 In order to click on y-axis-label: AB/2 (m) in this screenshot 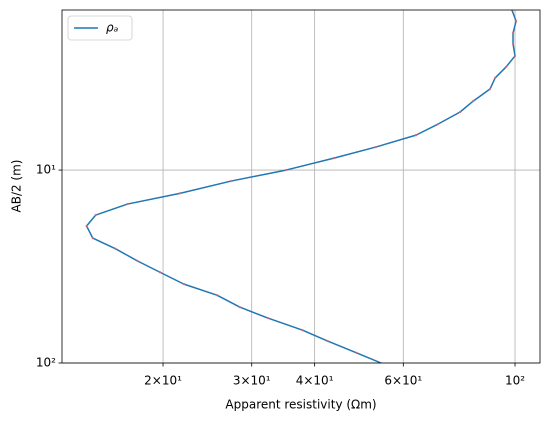, I will do `click(17, 186)`.